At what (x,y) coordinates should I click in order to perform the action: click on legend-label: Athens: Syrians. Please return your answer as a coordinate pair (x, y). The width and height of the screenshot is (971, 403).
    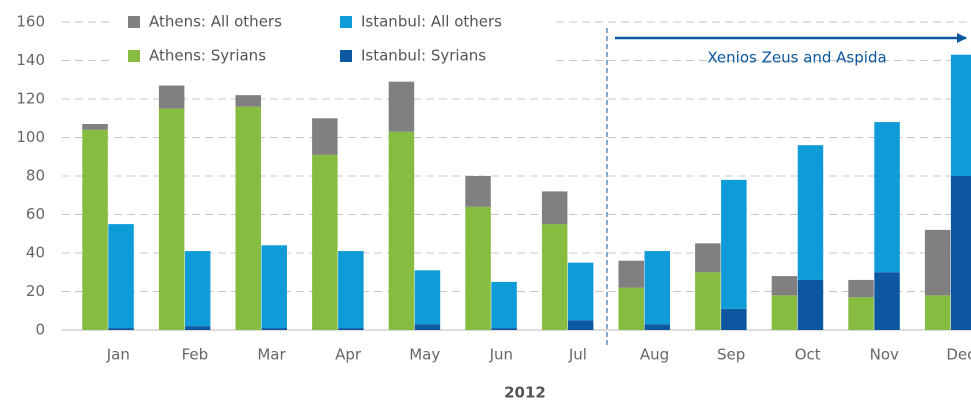
    Looking at the image, I should click on (207, 56).